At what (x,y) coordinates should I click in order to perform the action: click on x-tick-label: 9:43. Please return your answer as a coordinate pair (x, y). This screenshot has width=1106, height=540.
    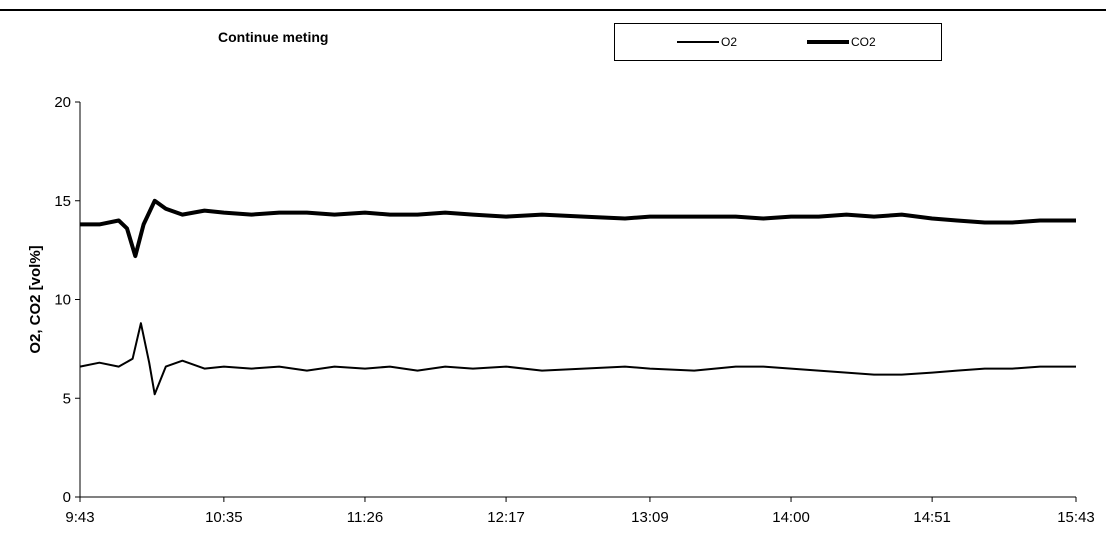
    Looking at the image, I should click on (79, 517).